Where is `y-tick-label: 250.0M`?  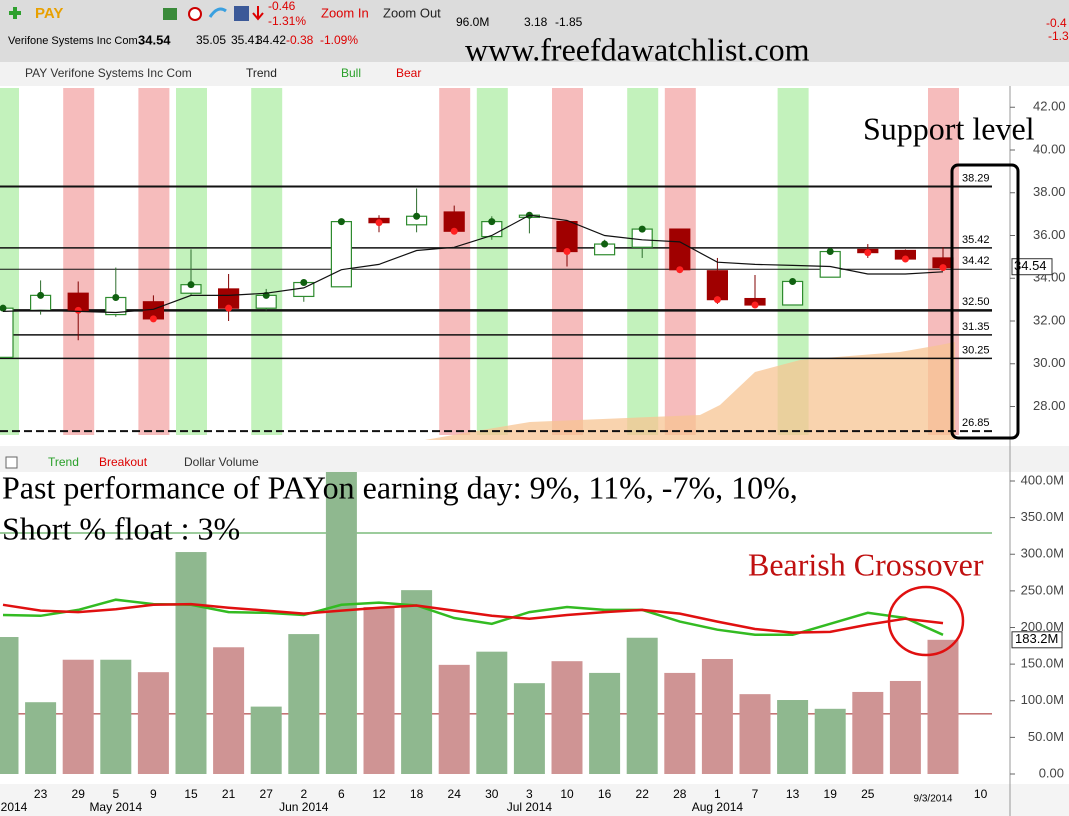 y-tick-label: 250.0M is located at coordinates (1042, 589).